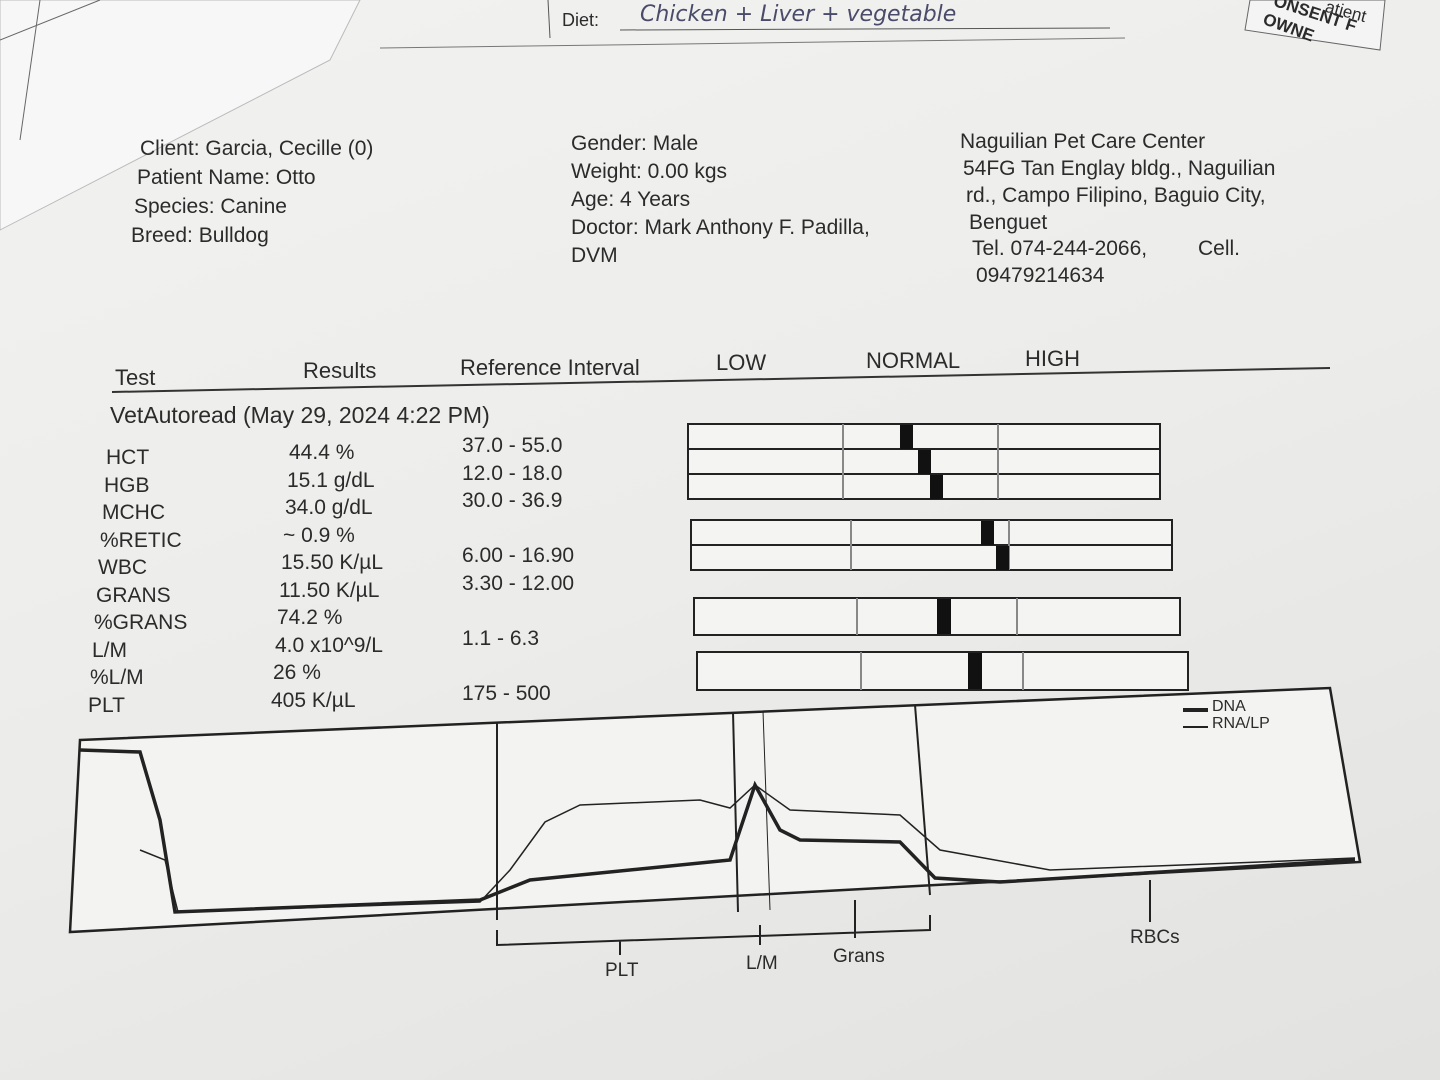 The height and width of the screenshot is (1080, 1440). I want to click on test-name: WBC, so click(122, 567).